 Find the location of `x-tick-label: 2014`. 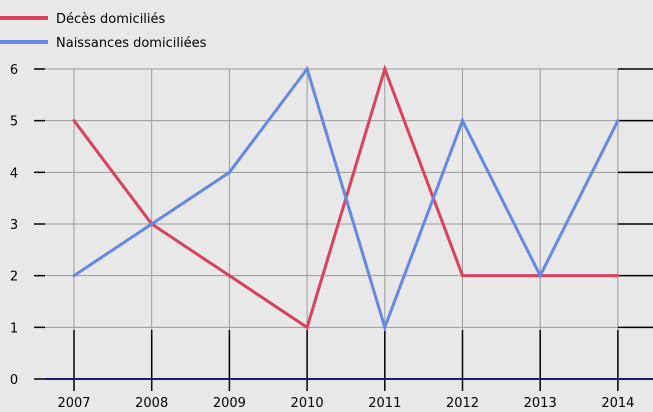

x-tick-label: 2014 is located at coordinates (617, 403).